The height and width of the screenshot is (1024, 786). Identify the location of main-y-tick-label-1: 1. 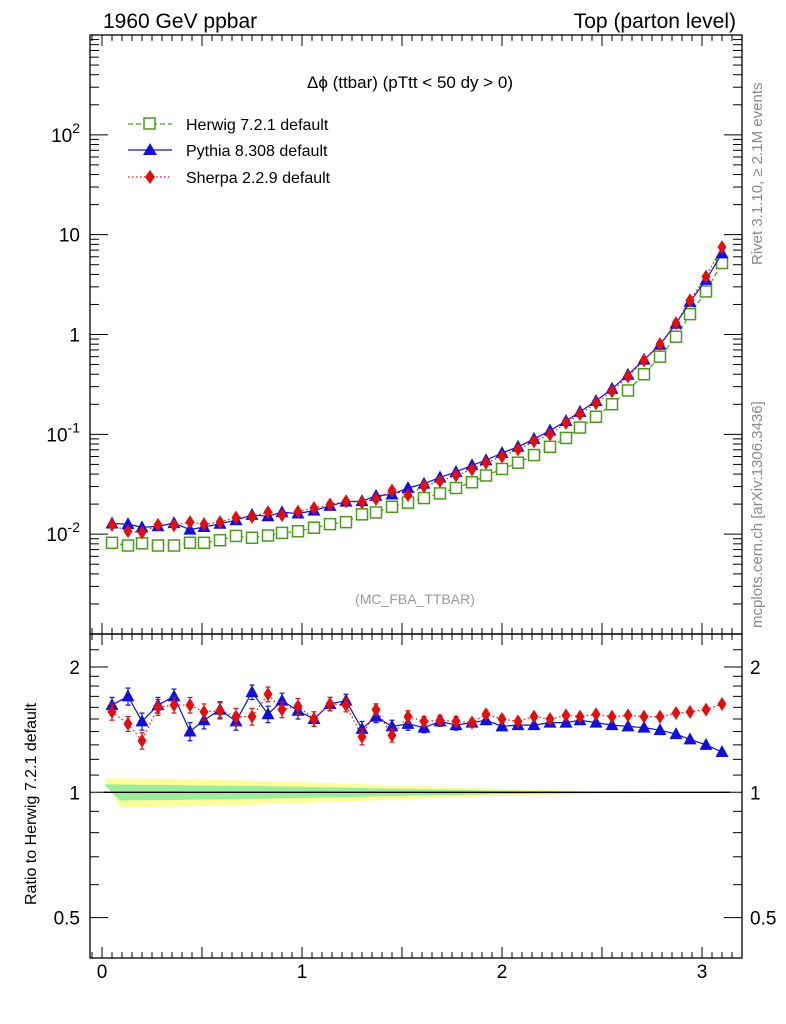
(74, 336).